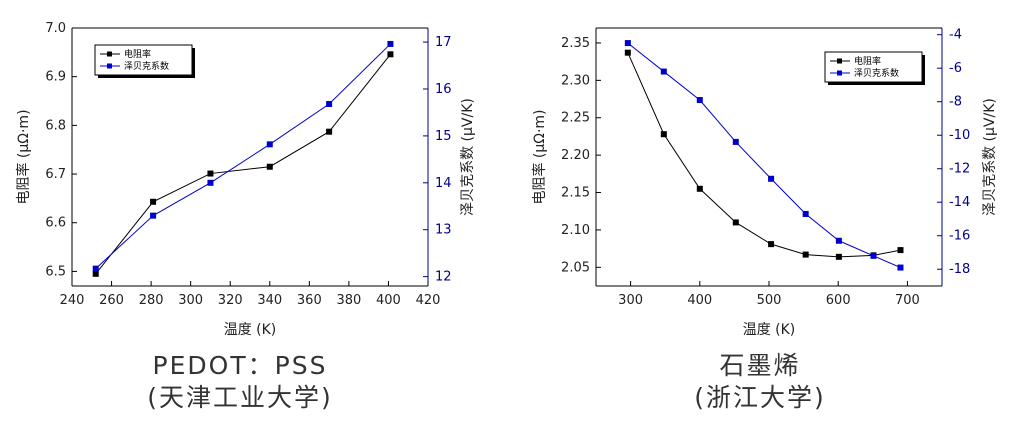 The width and height of the screenshot is (1010, 425). Describe the element at coordinates (111, 300) in the screenshot. I see `x-tick-label: 260` at that location.